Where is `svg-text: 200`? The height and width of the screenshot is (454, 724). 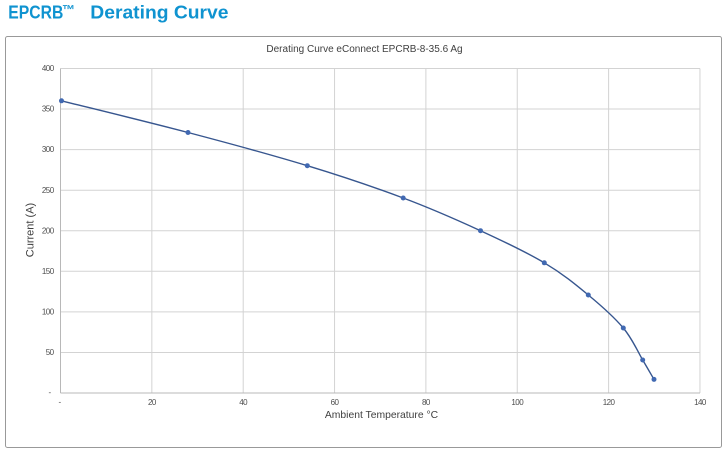
svg-text: 200 is located at coordinates (48, 230).